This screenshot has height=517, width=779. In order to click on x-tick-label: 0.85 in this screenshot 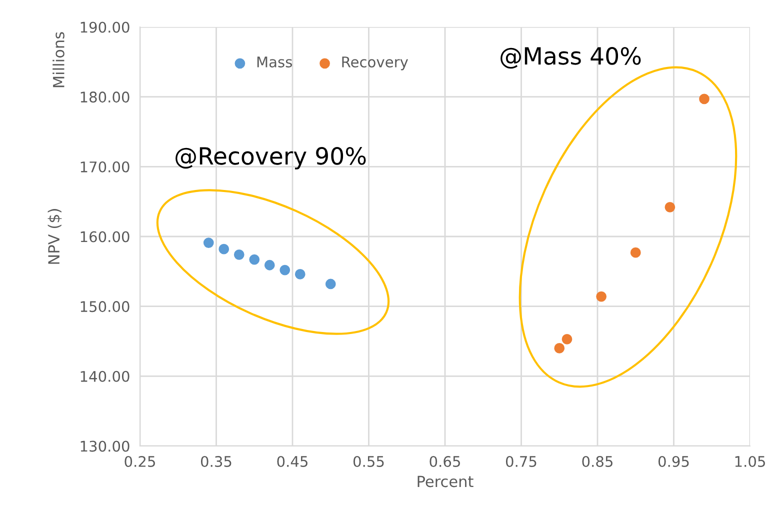, I will do `click(597, 462)`.